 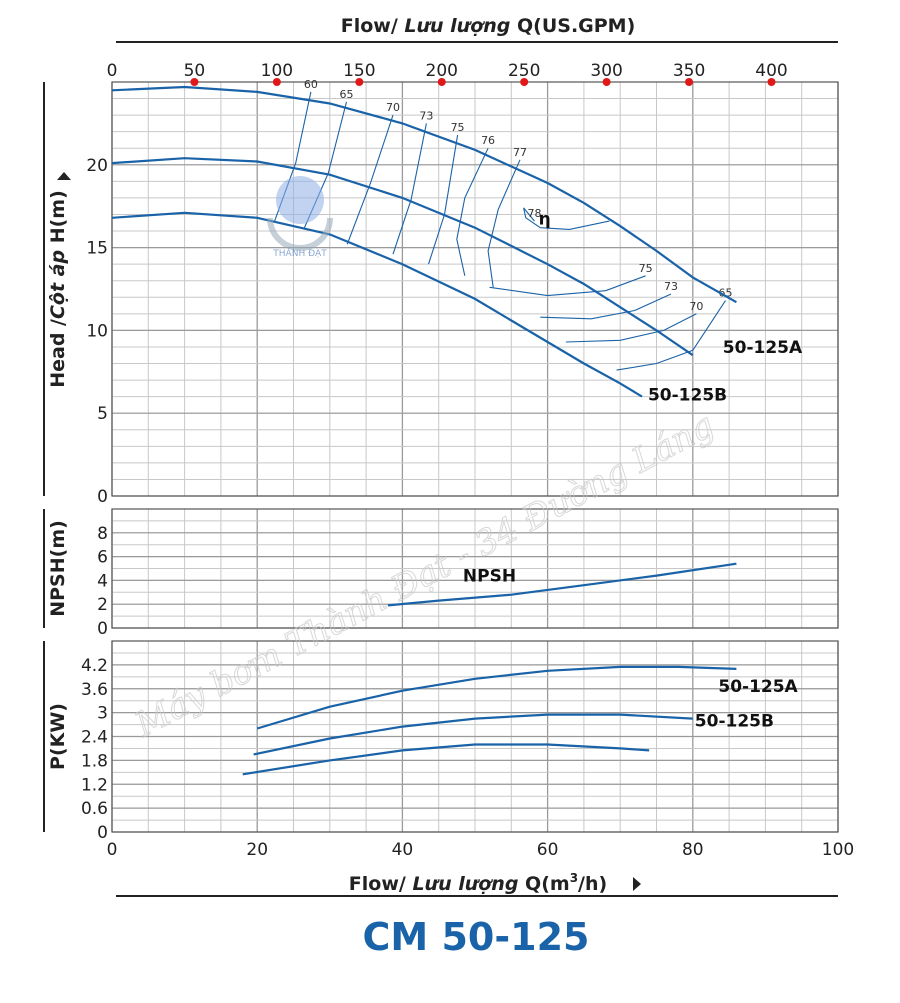 I want to click on top-tick-label: 250, so click(x=524, y=71).